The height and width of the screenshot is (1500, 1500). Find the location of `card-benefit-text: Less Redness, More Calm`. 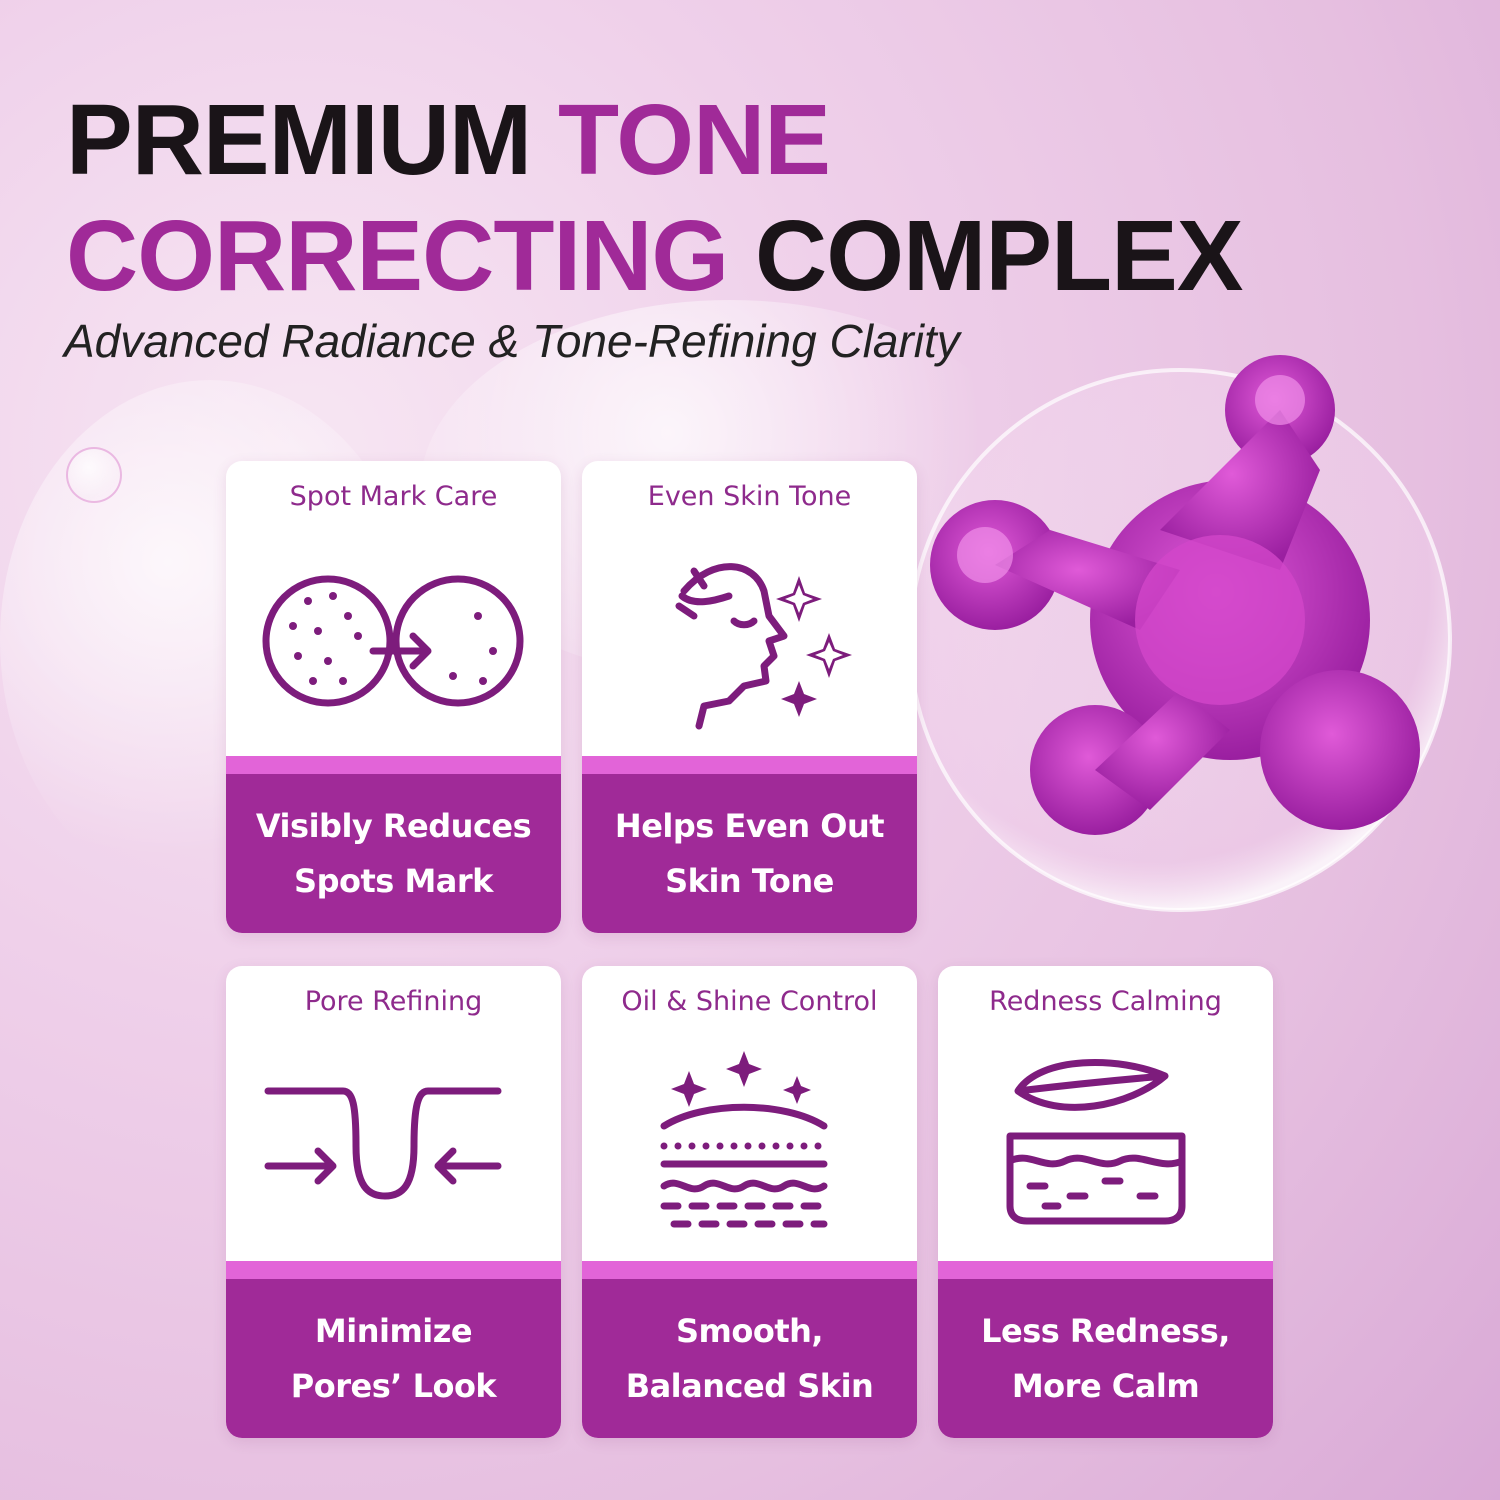

card-benefit-text: Less Redness, More Calm is located at coordinates (1105, 1358).